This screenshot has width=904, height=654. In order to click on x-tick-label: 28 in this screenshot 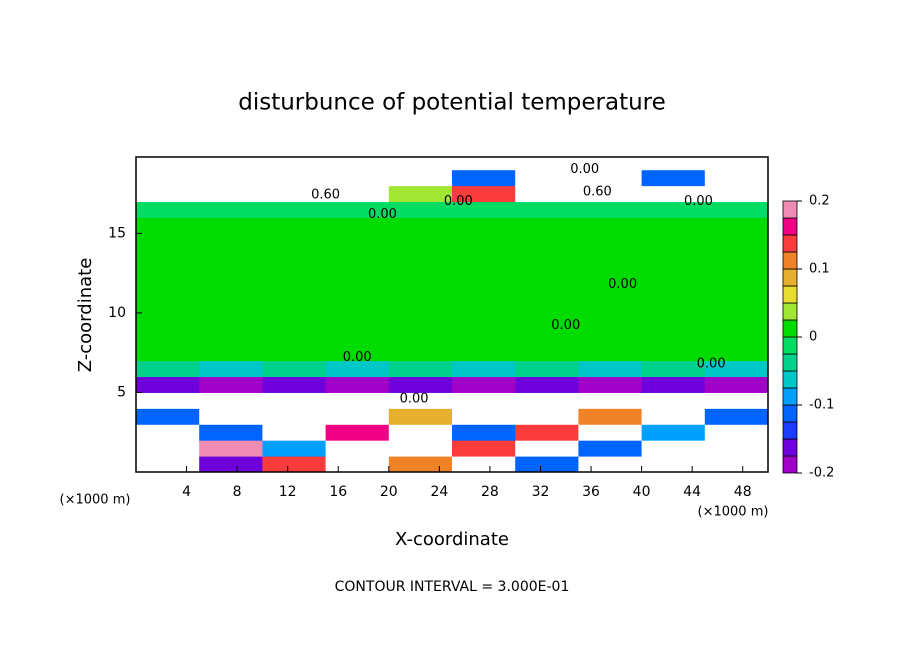, I will do `click(490, 492)`.